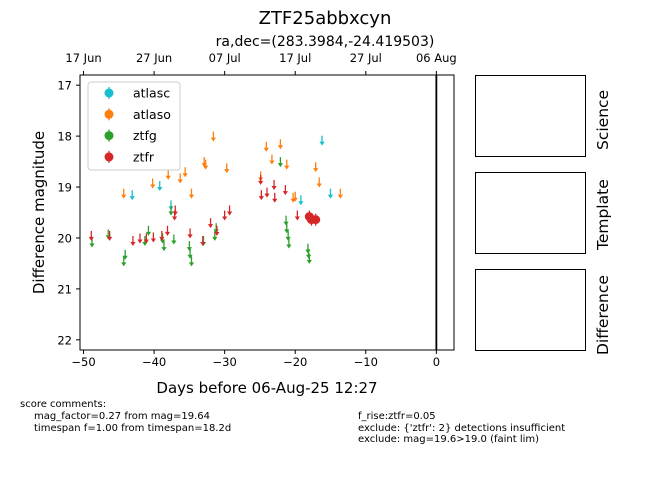 The height and width of the screenshot is (500, 650). Describe the element at coordinates (436, 58) in the screenshot. I see `top-x-tick-label: 06 Aug` at that location.